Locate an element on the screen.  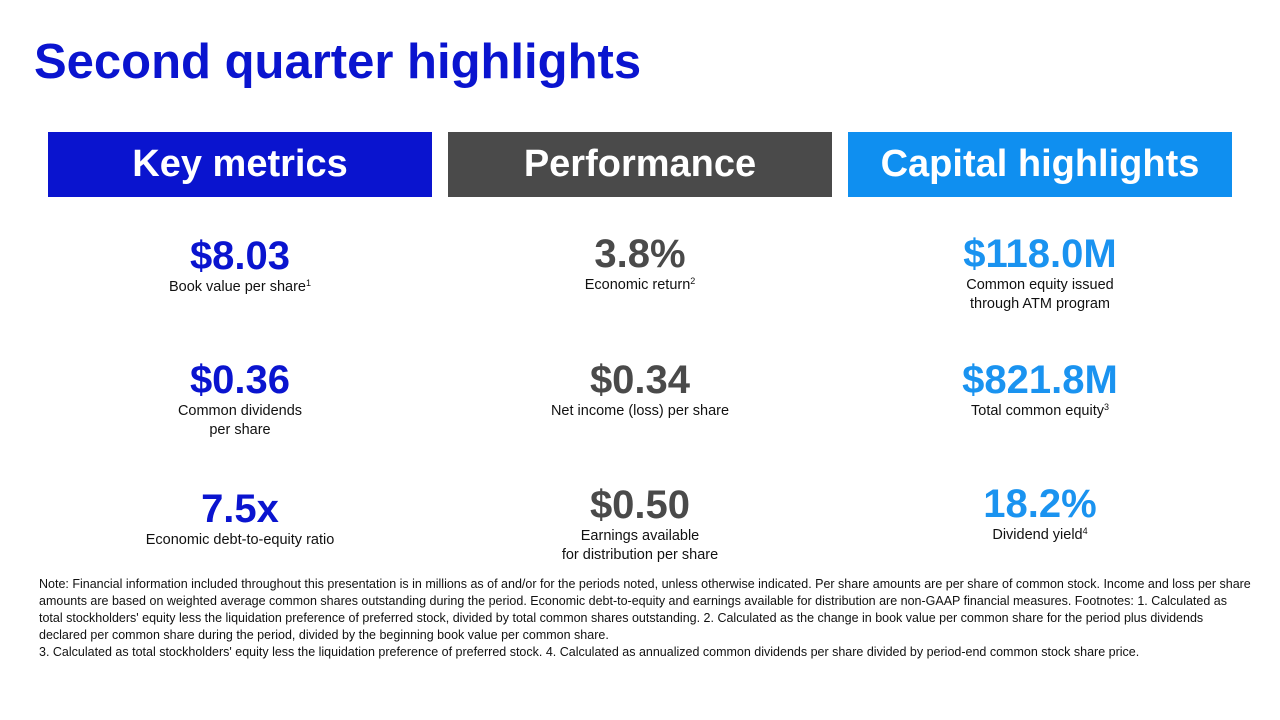
net-income-metric: $0.34 Net income (loss) per share is located at coordinates (640, 389).